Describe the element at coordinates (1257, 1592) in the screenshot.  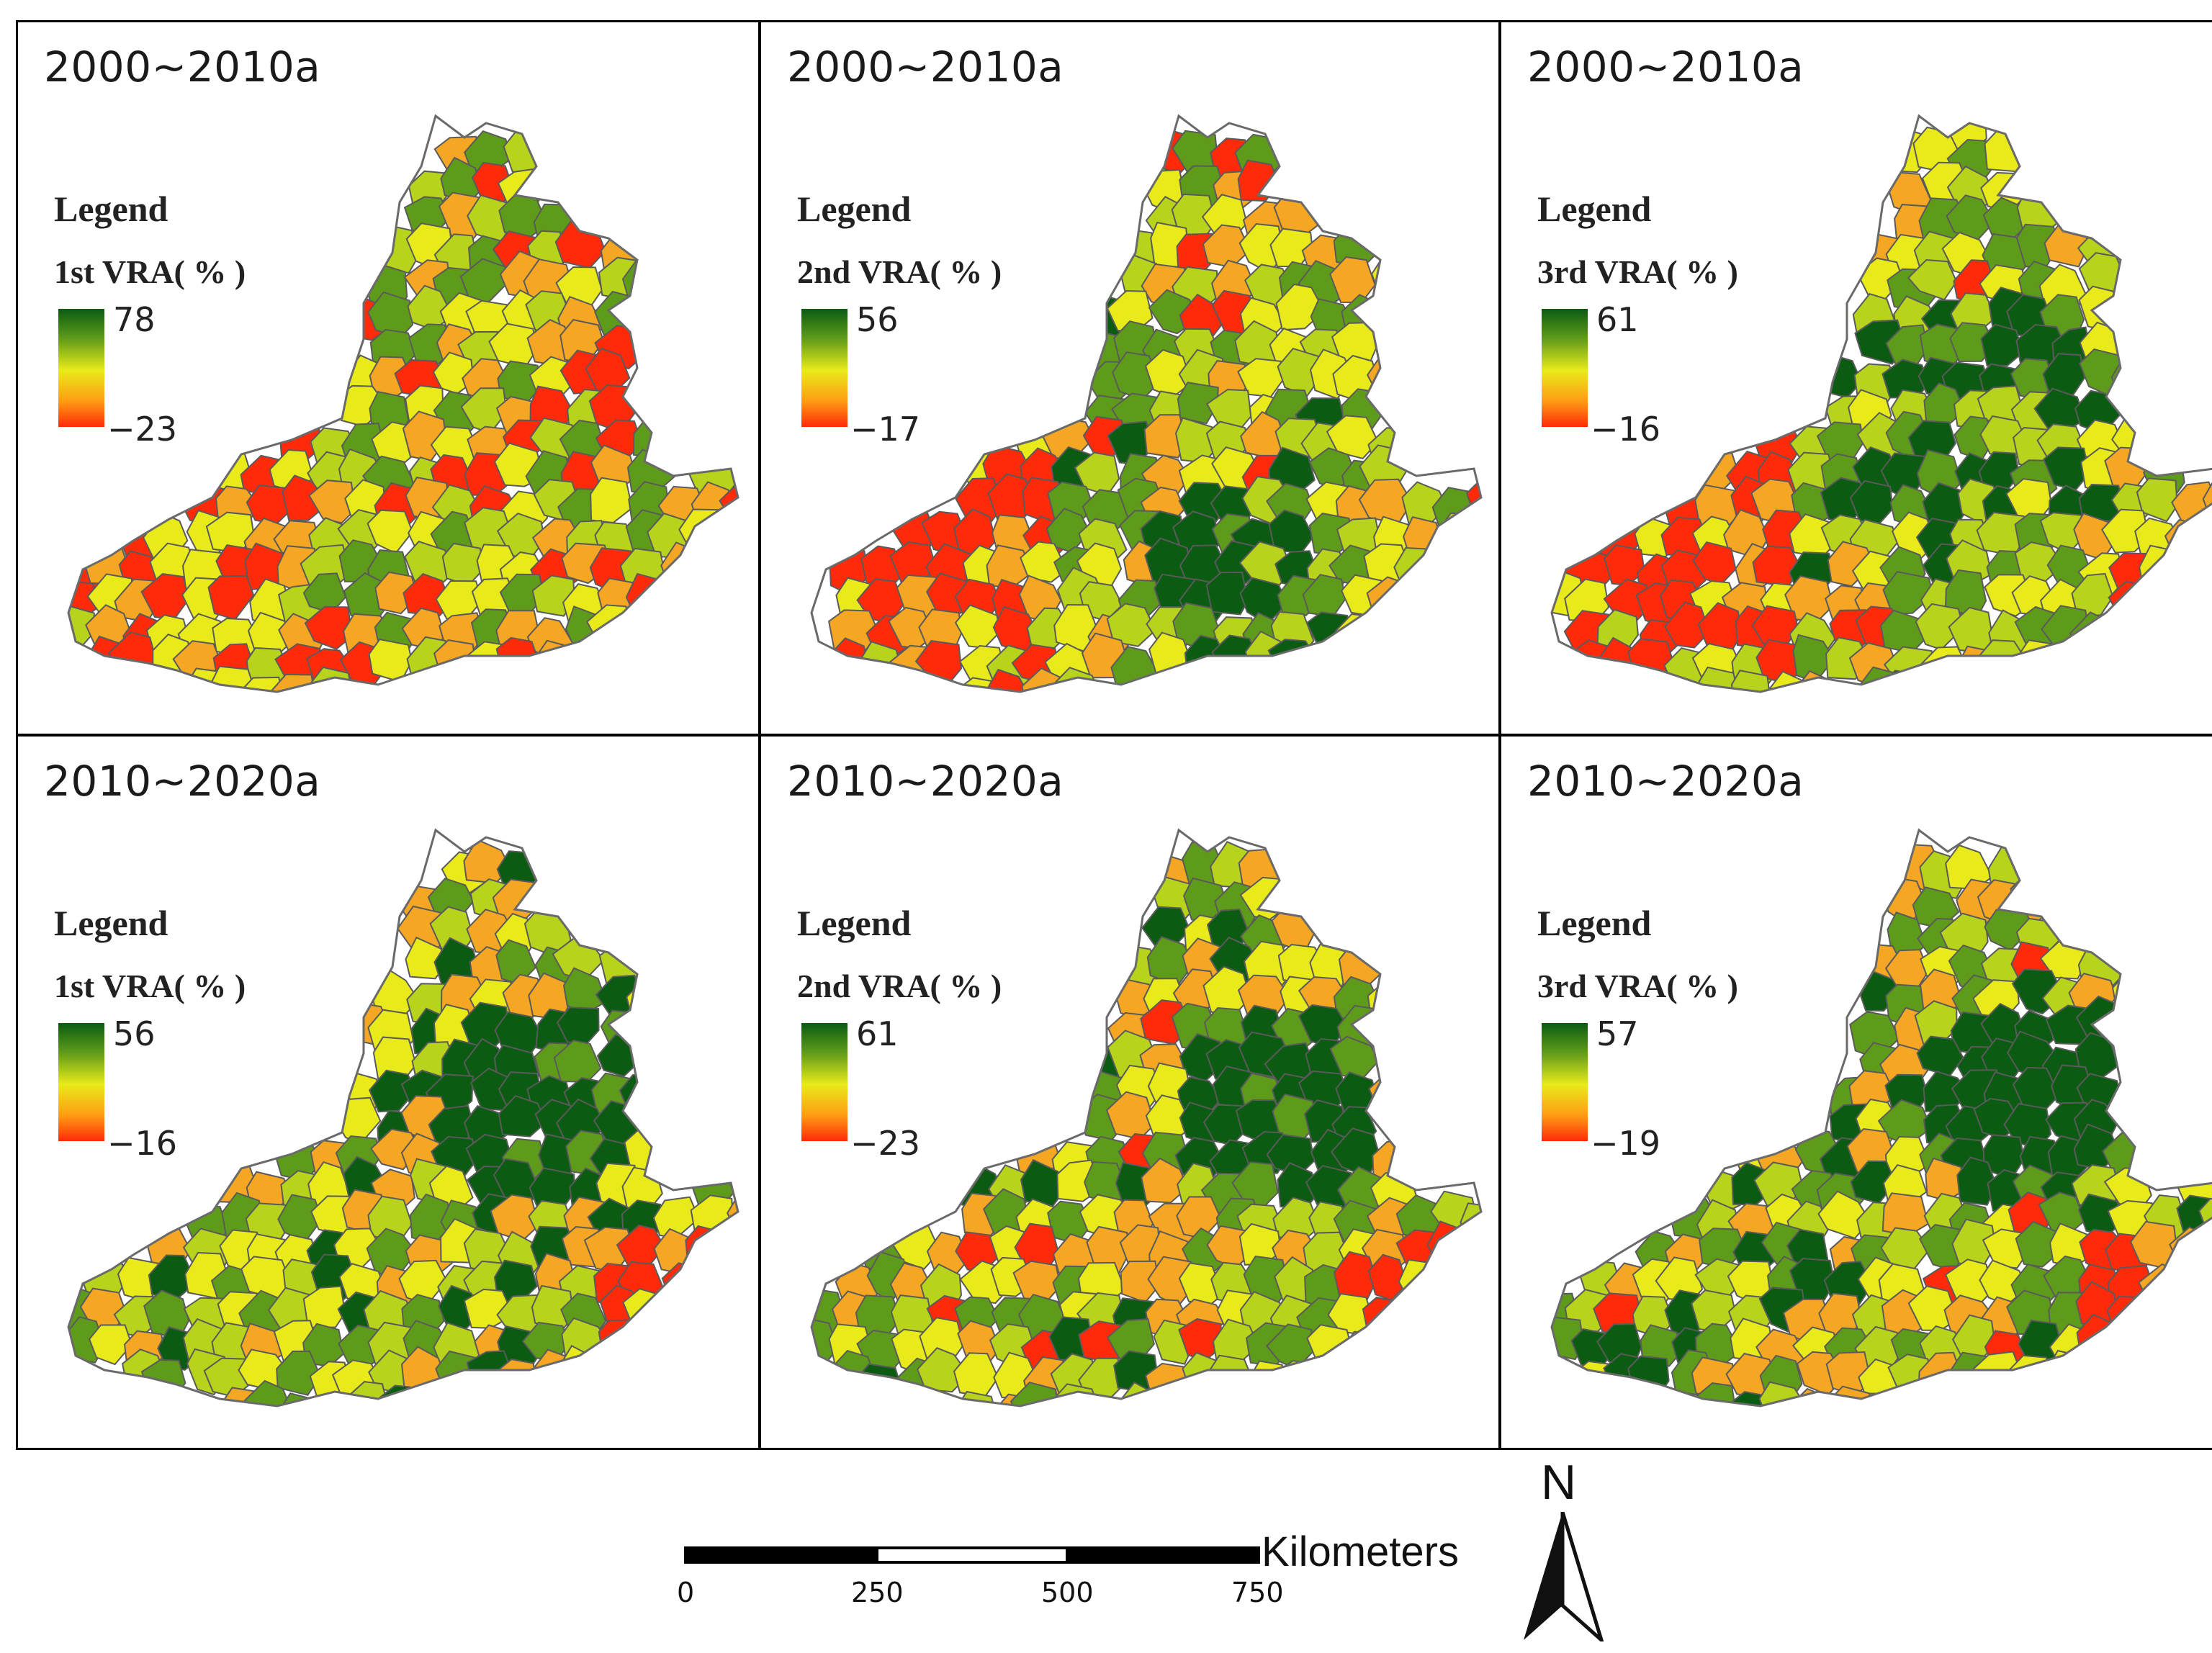
I see `scale-tick-750: 750` at that location.